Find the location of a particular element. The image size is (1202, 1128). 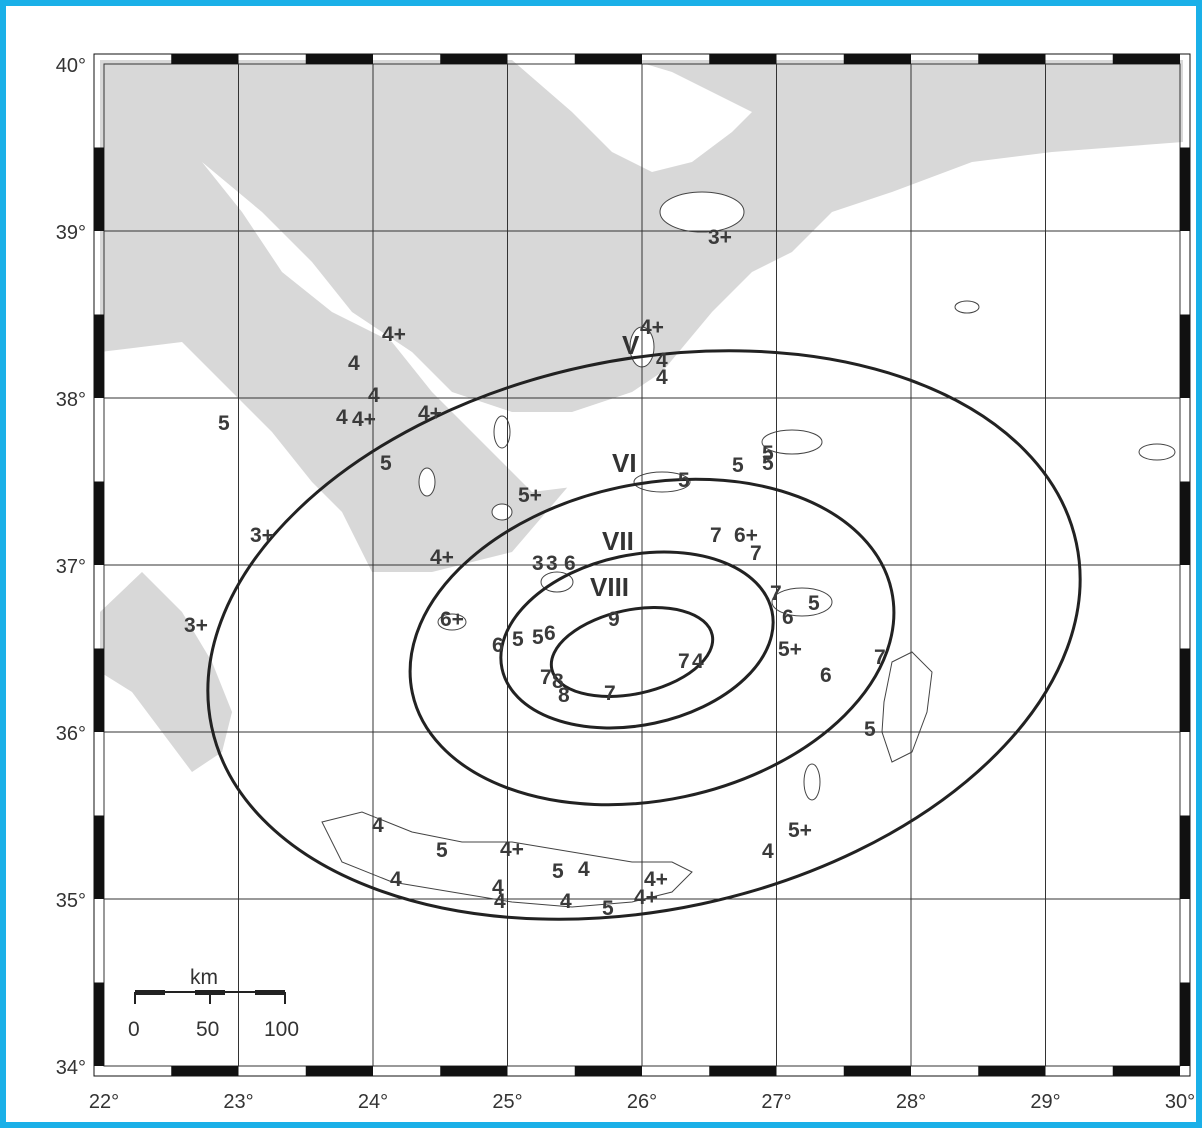

lon-tick-label: 29° is located at coordinates (1045, 1102).